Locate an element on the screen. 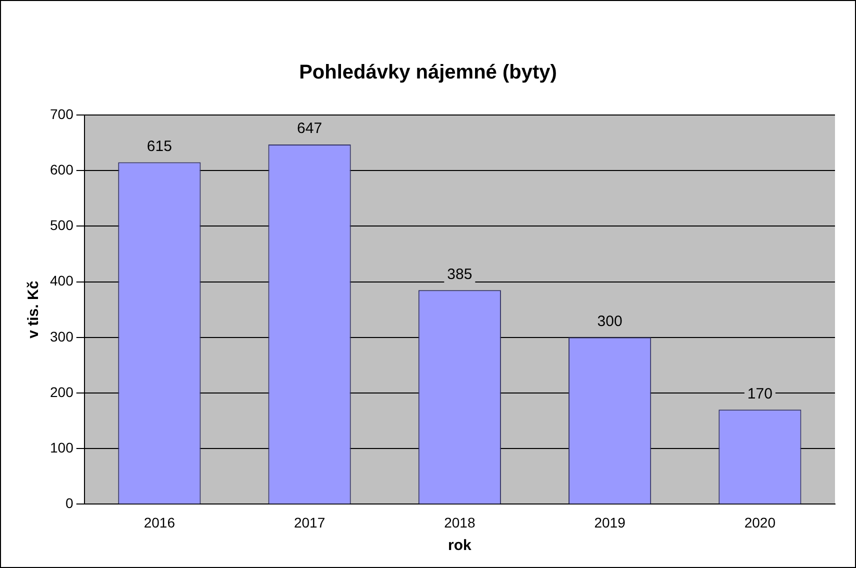  y-tick-label: 700 is located at coordinates (62, 114).